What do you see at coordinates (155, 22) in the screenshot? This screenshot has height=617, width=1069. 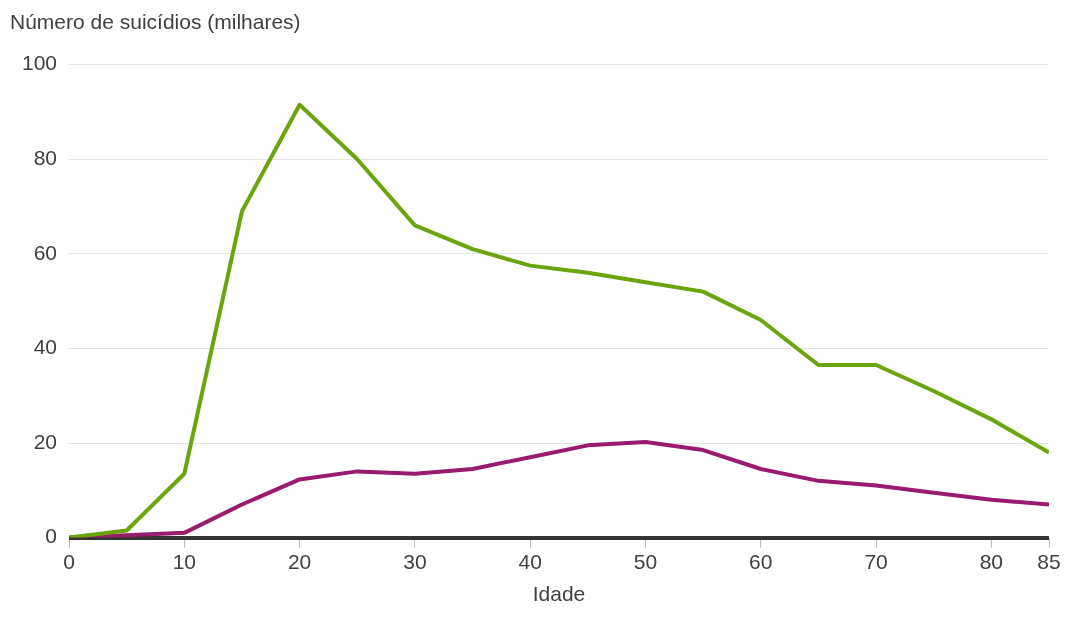 I see `y-axis-title: Número de suicídios (milhares)` at bounding box center [155, 22].